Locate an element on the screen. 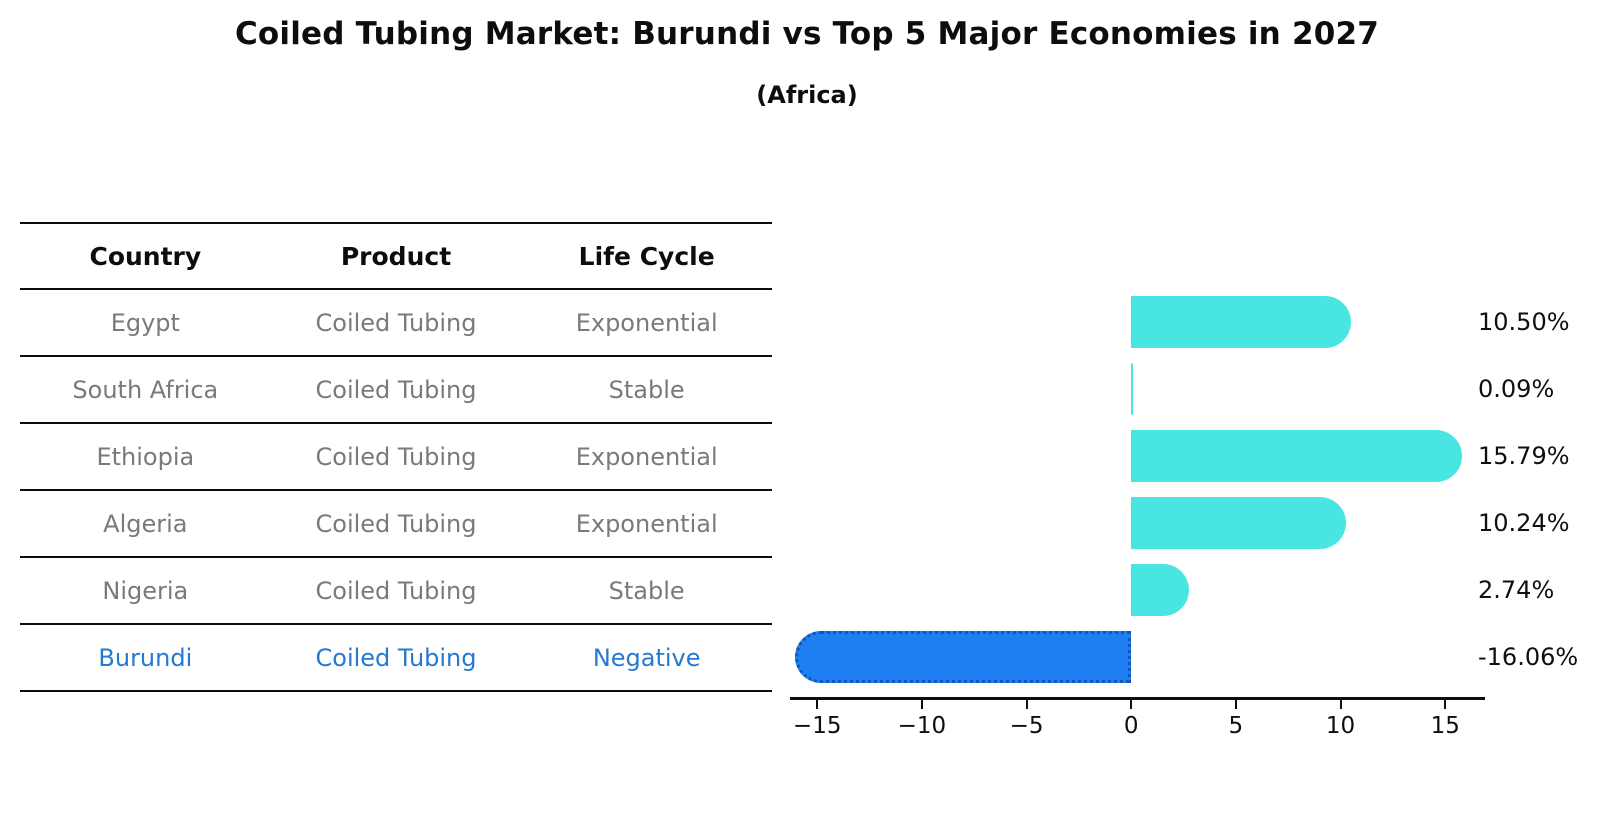 The image size is (1614, 823). x-tick-label: 10 is located at coordinates (1340, 726).